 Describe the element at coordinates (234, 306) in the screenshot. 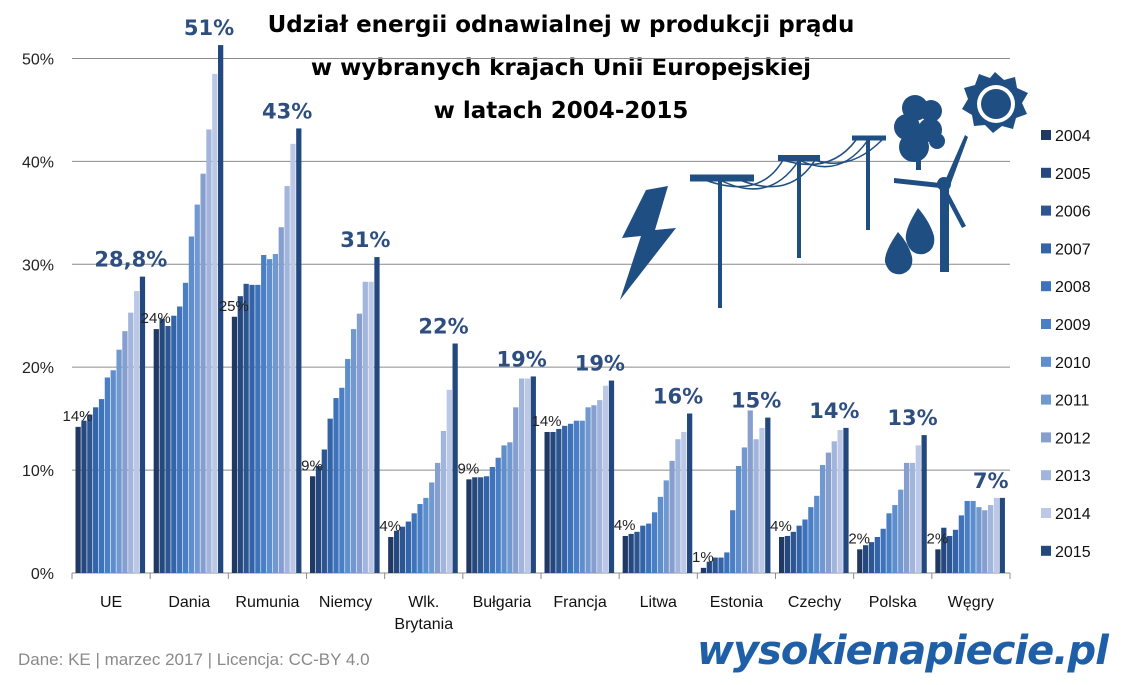

I see `data-label-first: 25%` at that location.